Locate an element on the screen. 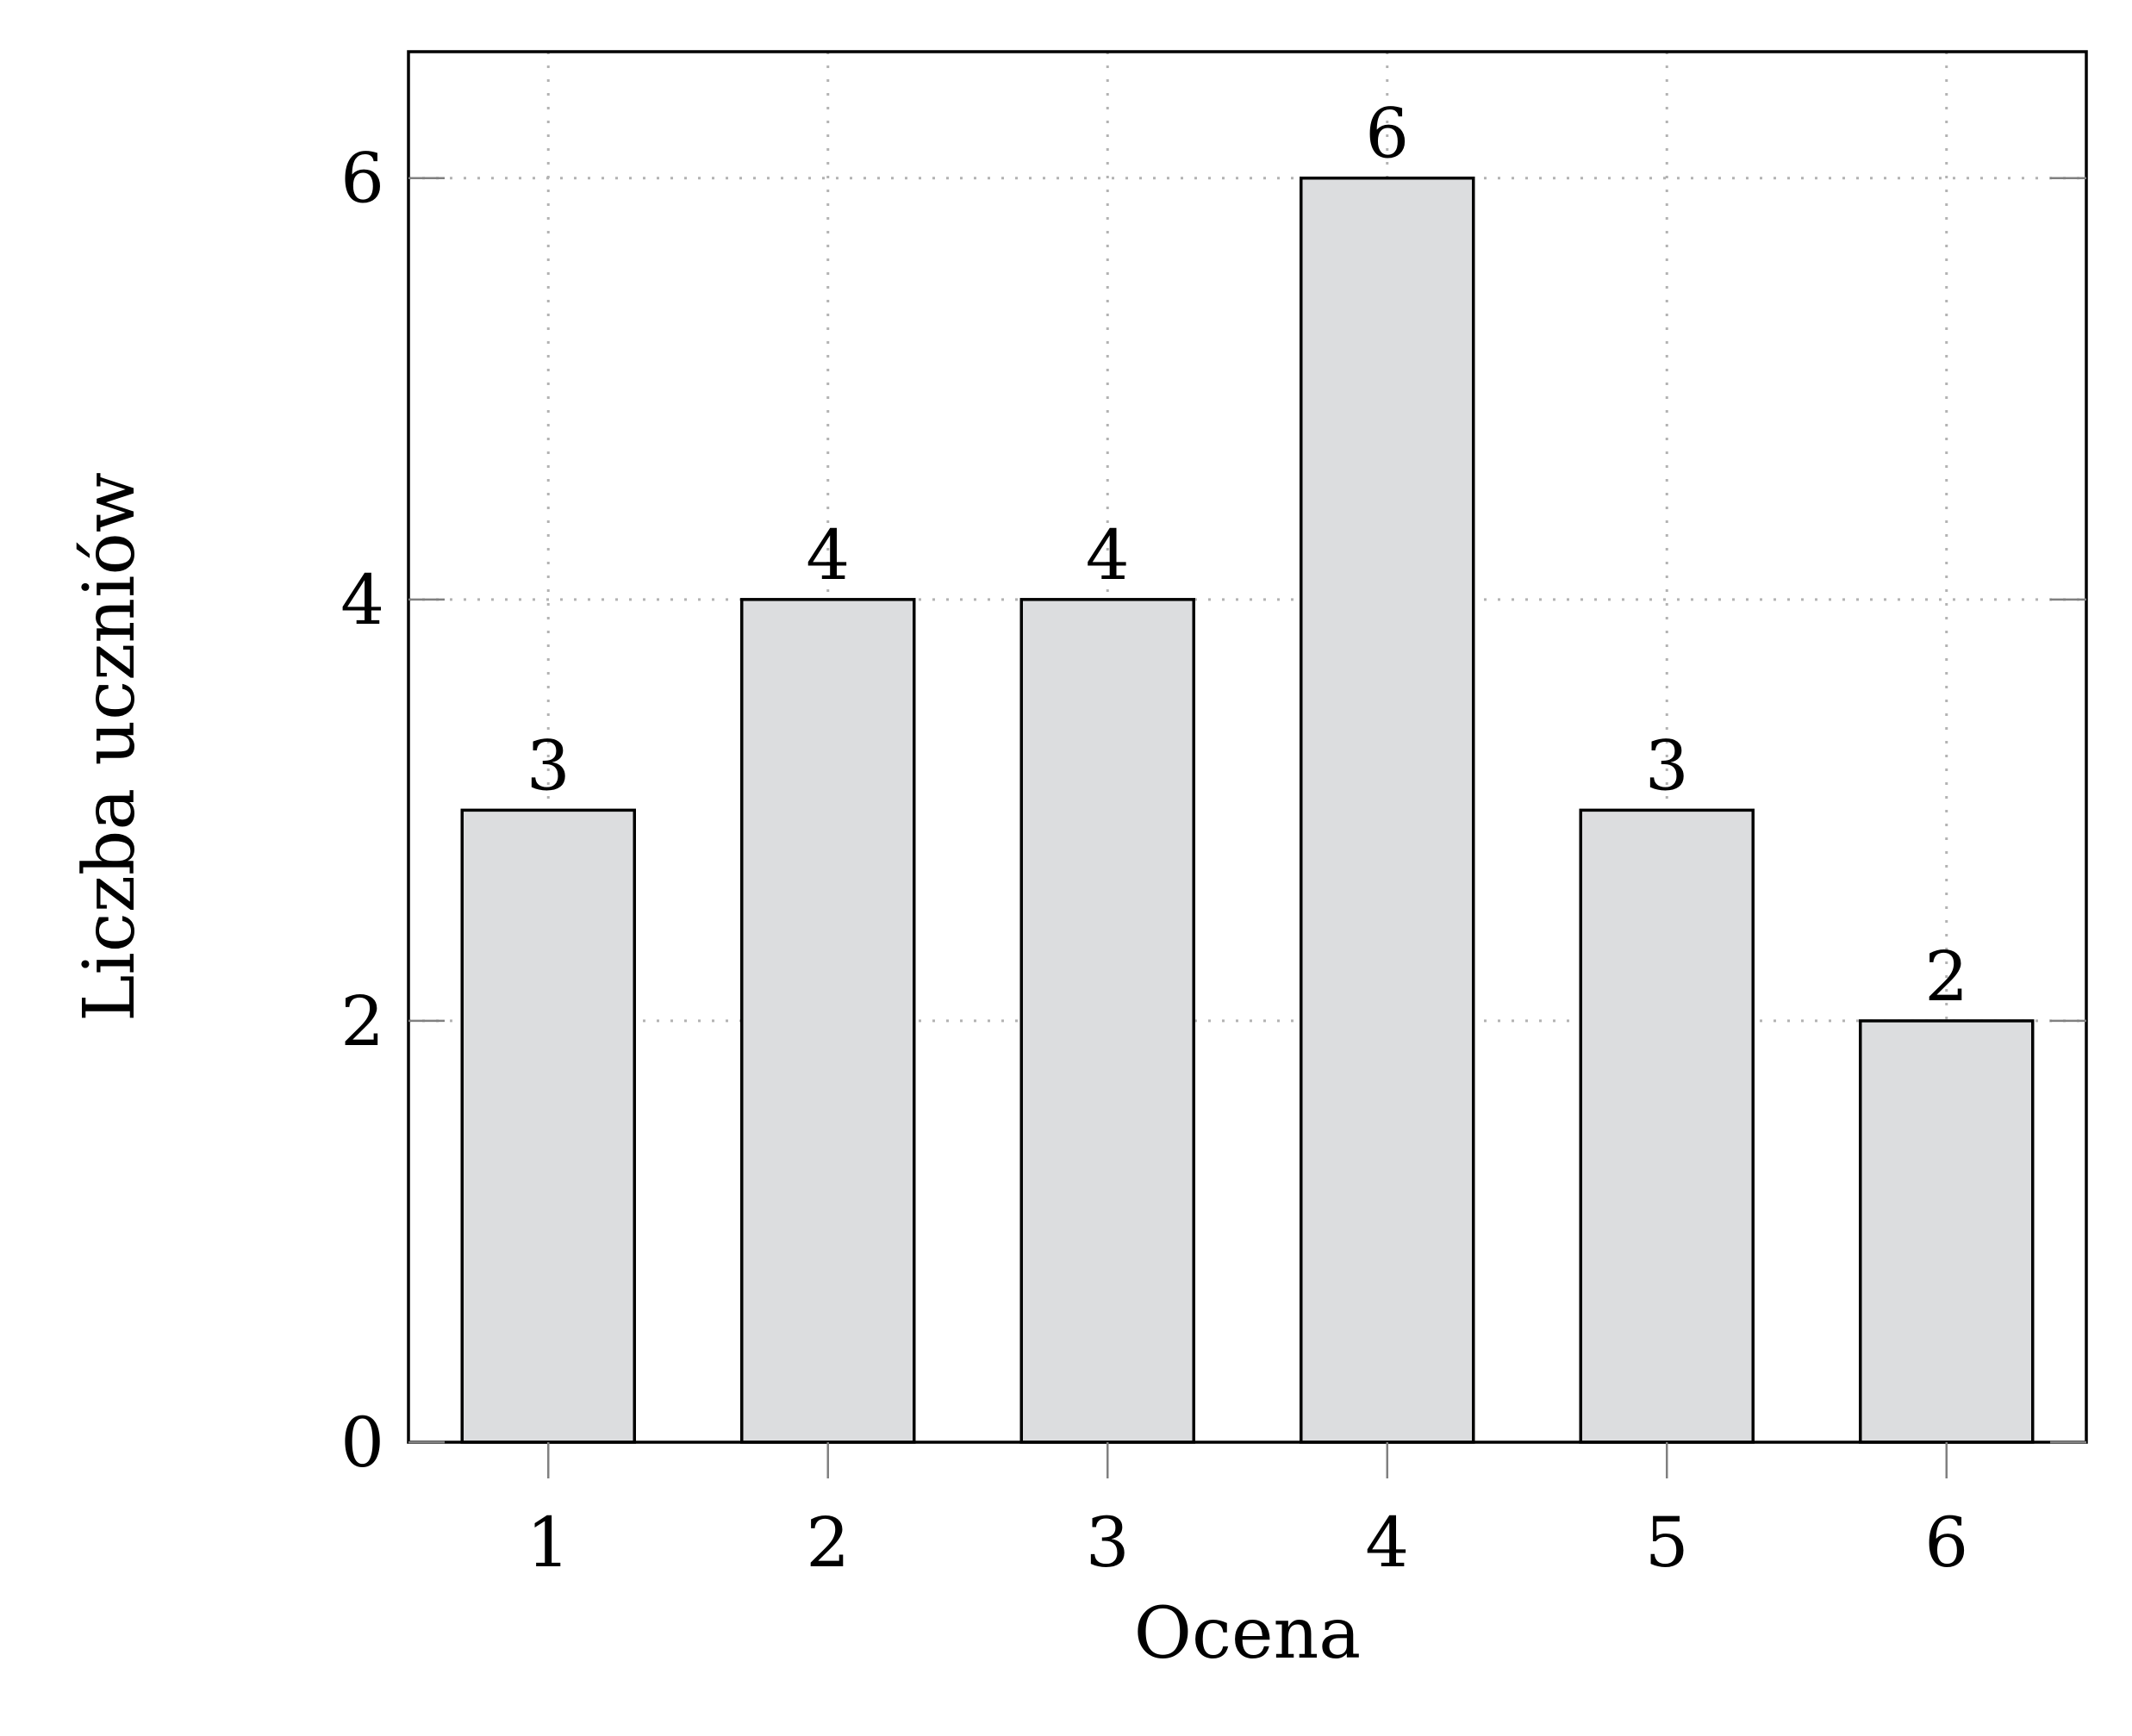  x-tick-labels: 1 2 3 4 5 6 is located at coordinates (1247, 1543).